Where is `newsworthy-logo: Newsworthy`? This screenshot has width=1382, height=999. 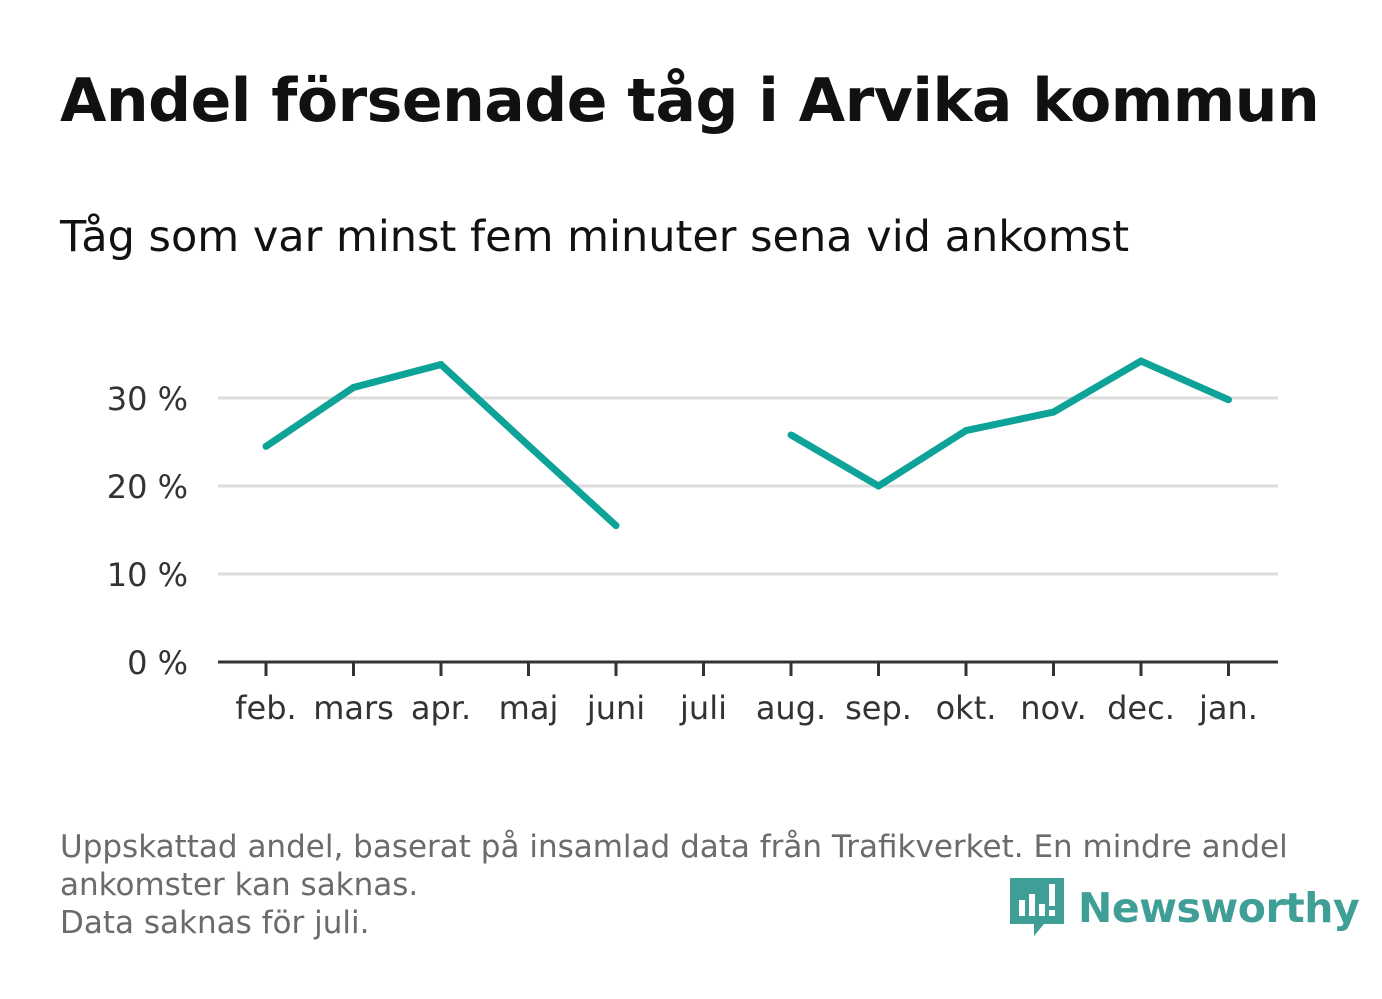 newsworthy-logo: Newsworthy is located at coordinates (1185, 908).